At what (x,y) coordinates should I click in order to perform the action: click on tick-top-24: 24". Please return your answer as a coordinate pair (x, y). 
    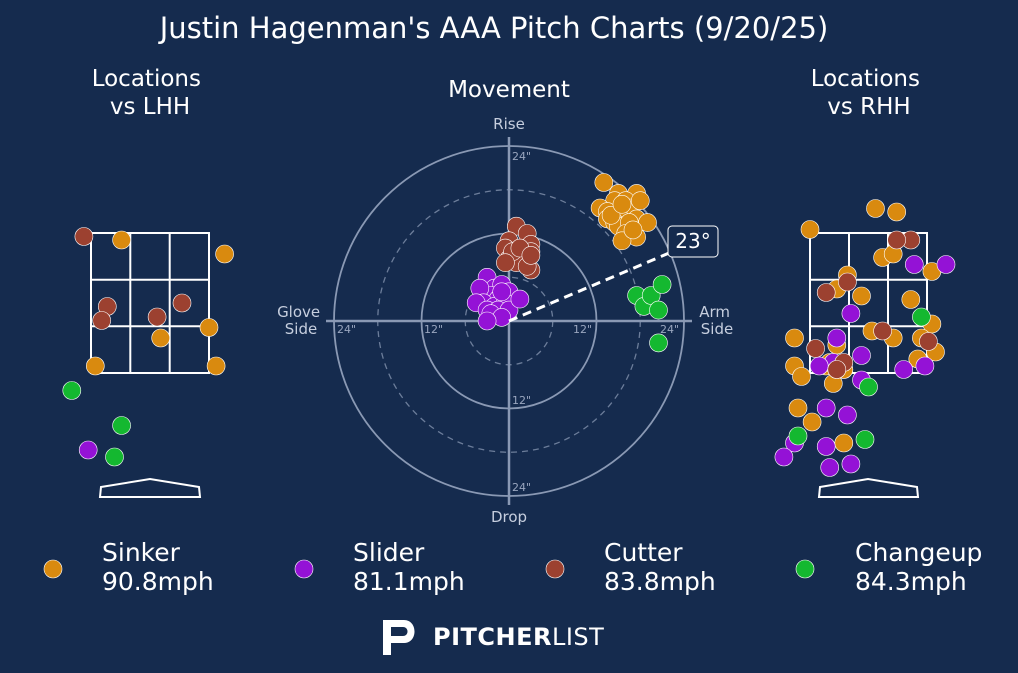
    Looking at the image, I should click on (521, 156).